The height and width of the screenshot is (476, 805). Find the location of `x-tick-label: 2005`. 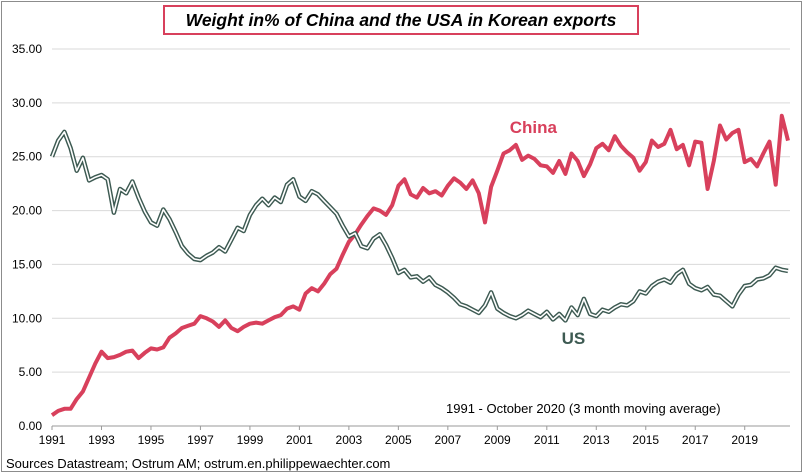

x-tick-label: 2005 is located at coordinates (398, 440).